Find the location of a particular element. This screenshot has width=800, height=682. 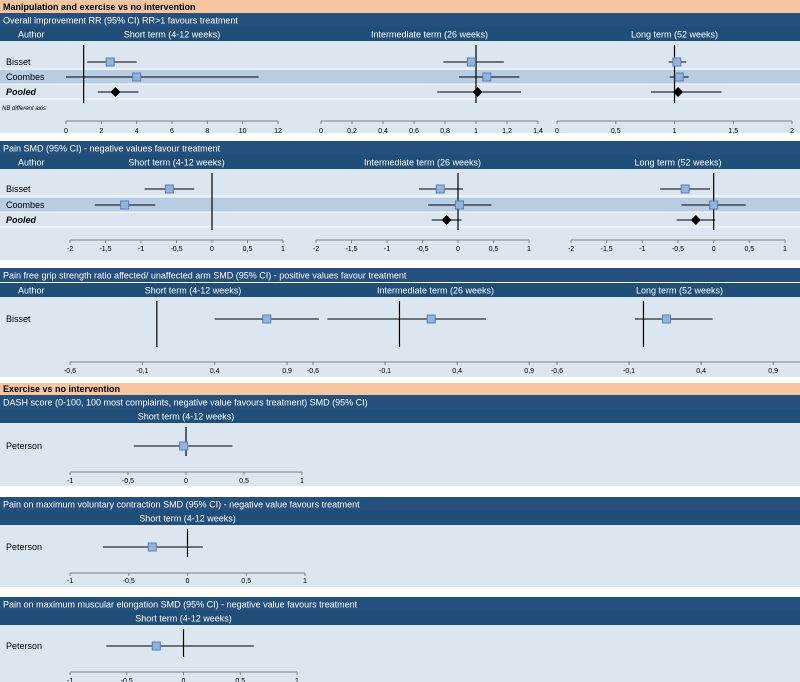

x-tick-label: 8 is located at coordinates (207, 131).